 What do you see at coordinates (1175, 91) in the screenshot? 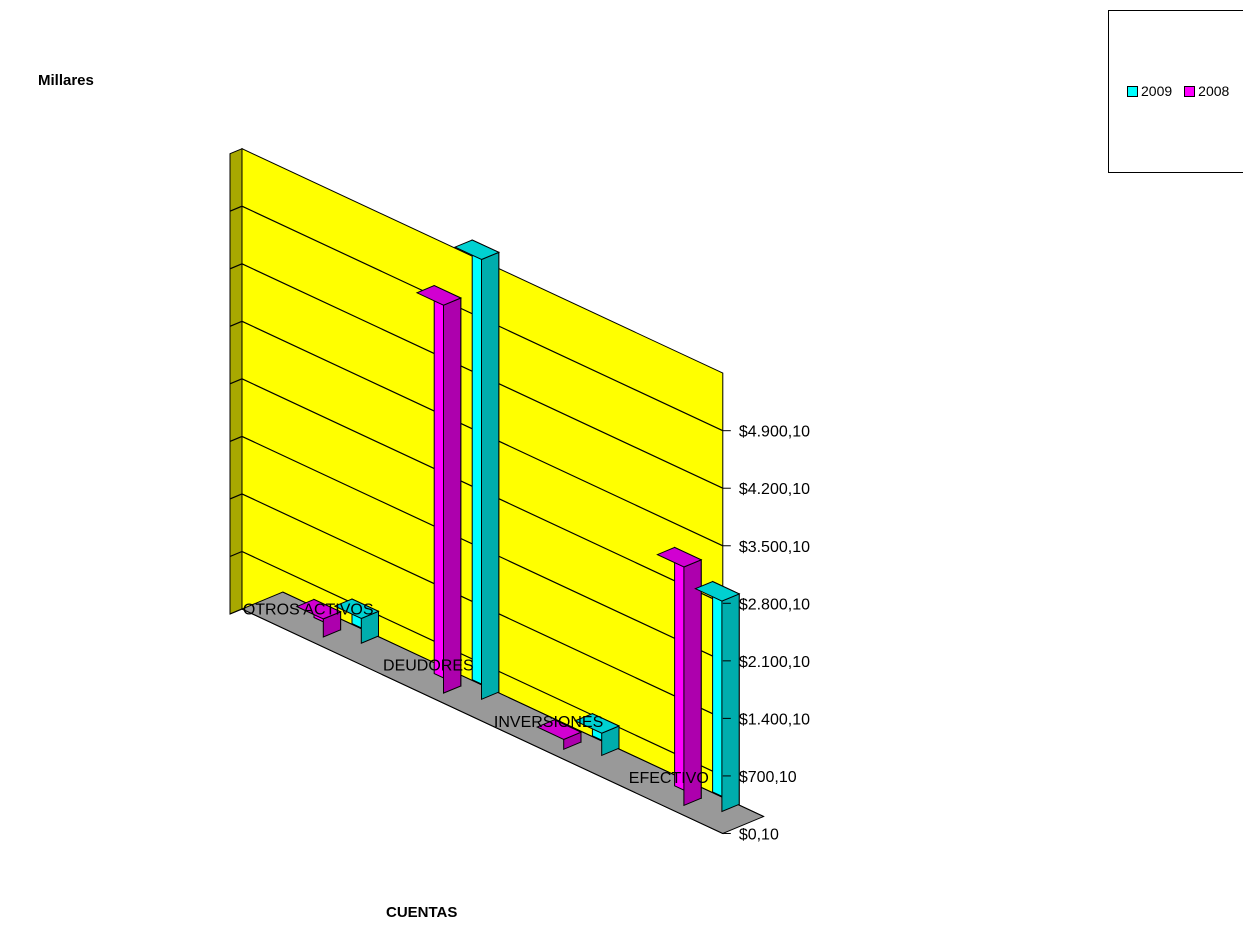
I see `chart-legend: 2009 2008` at bounding box center [1175, 91].